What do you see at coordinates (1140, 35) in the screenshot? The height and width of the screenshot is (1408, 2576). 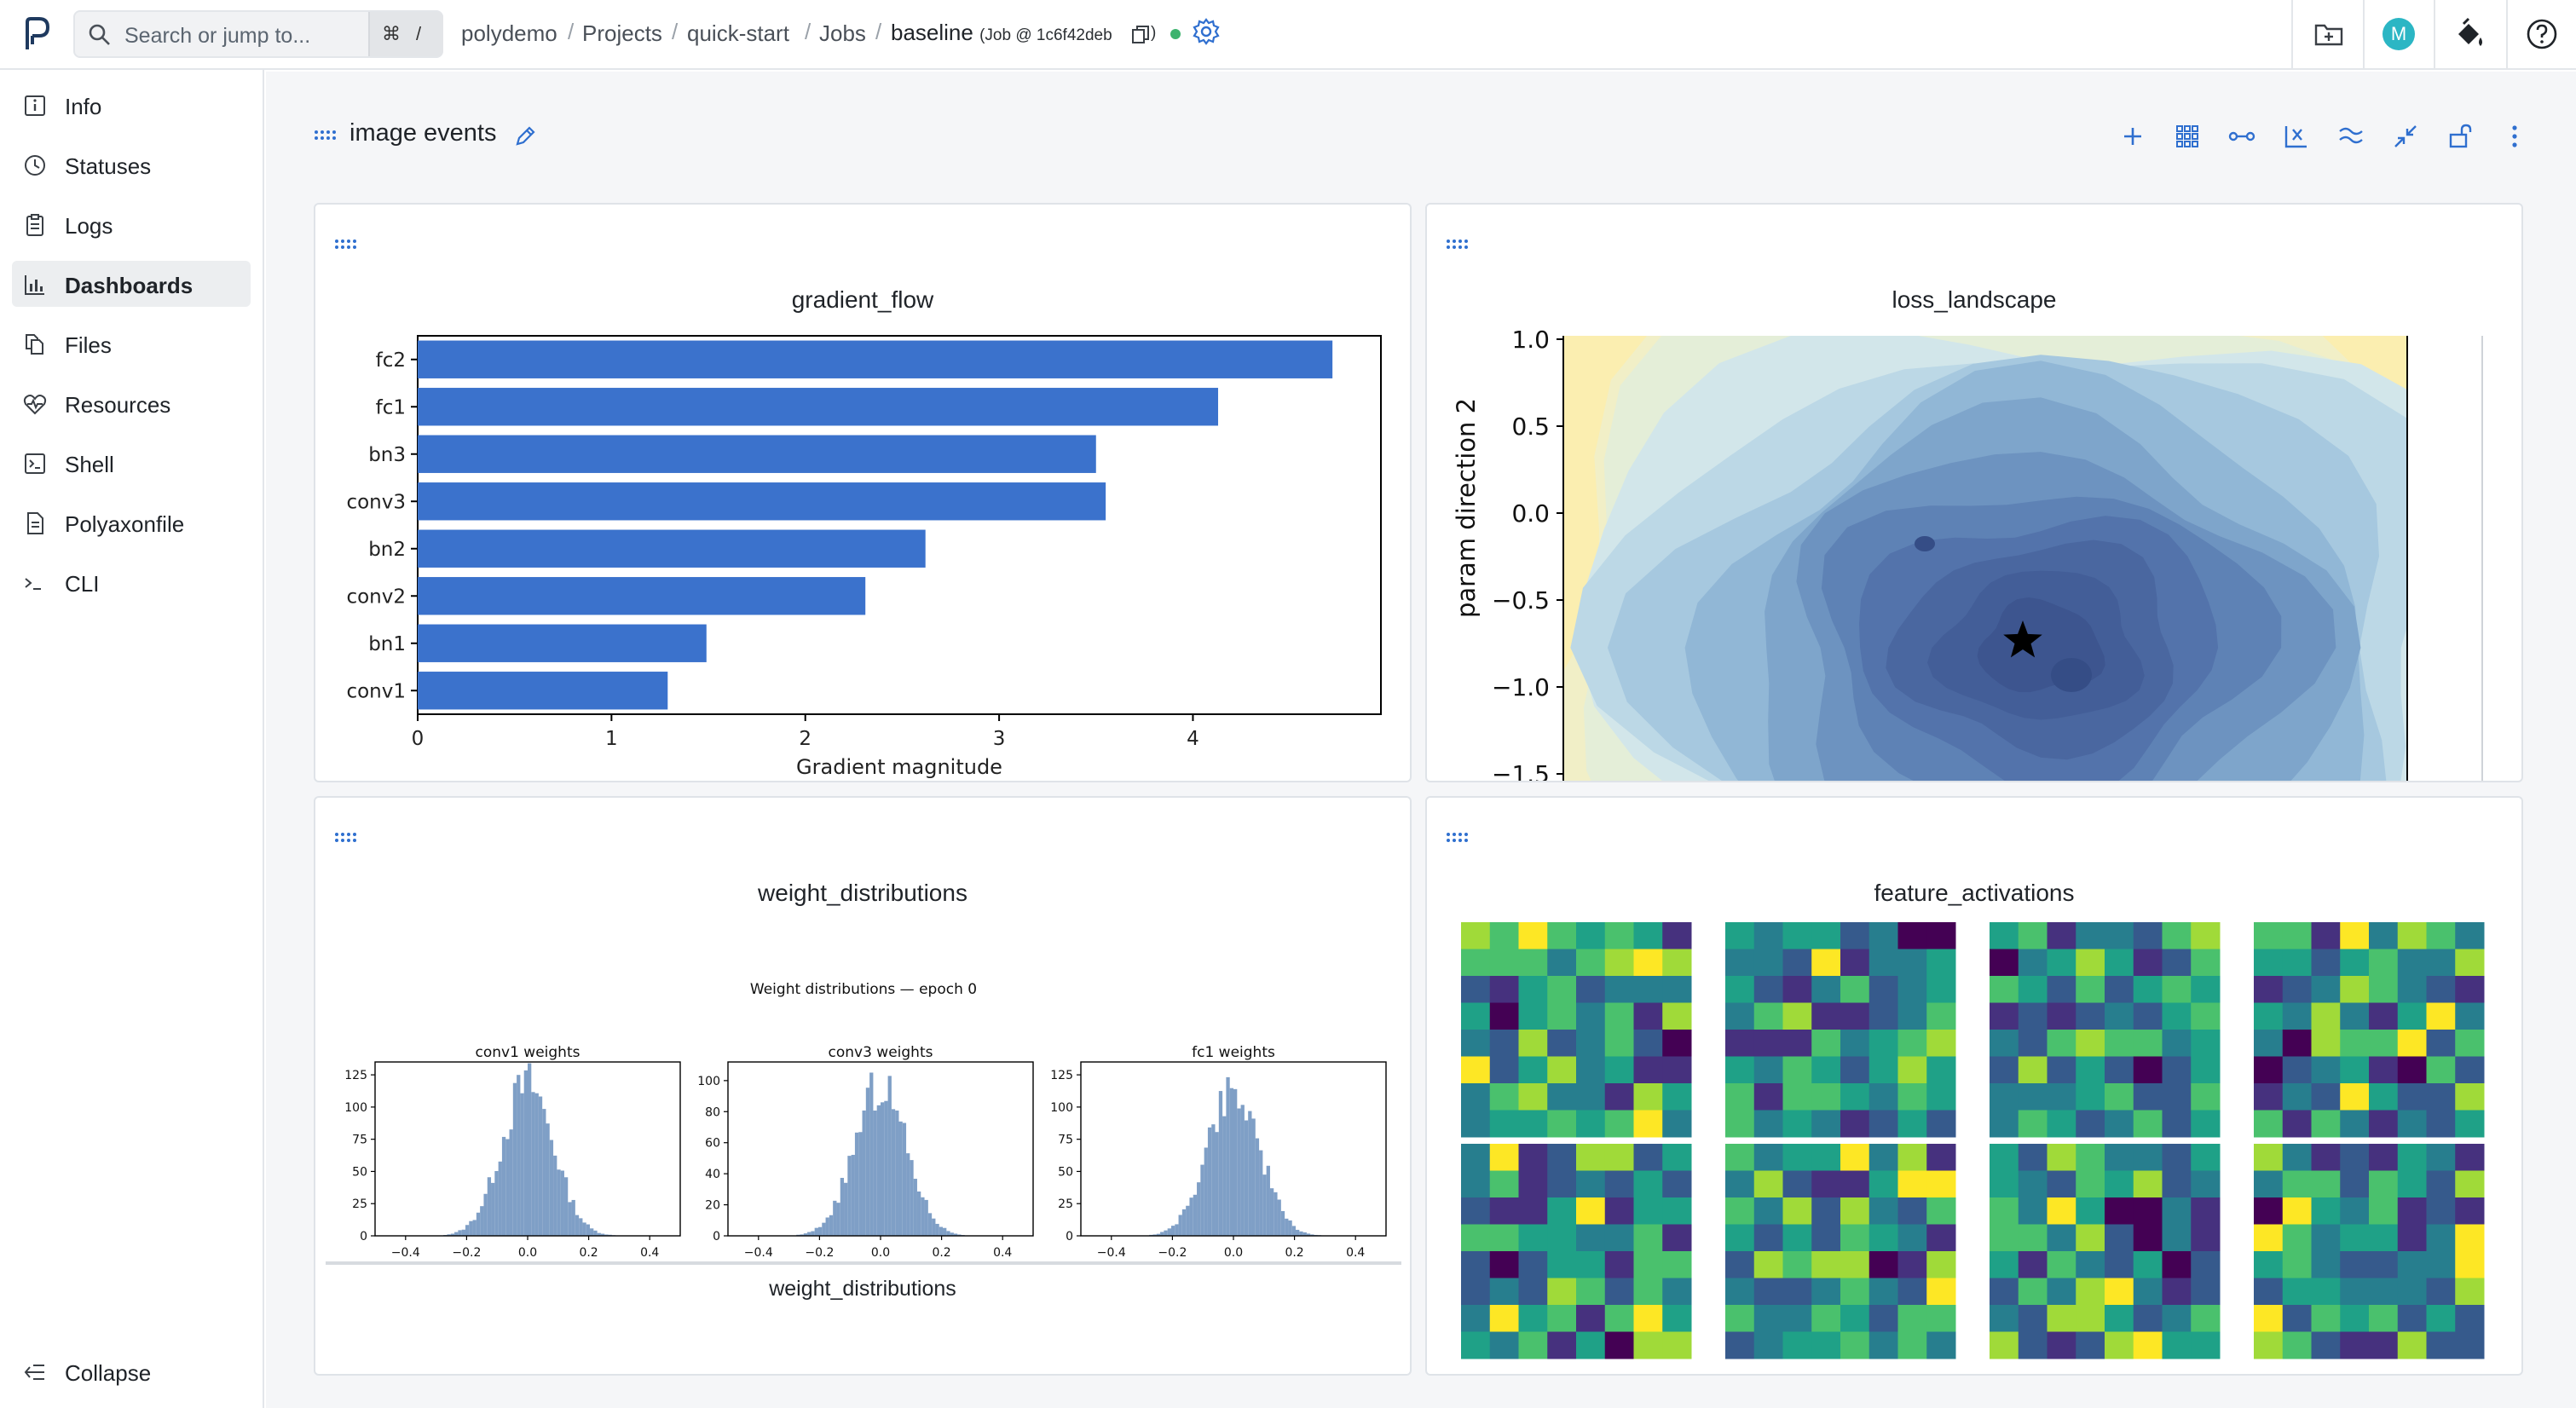 I see `copy-icon` at bounding box center [1140, 35].